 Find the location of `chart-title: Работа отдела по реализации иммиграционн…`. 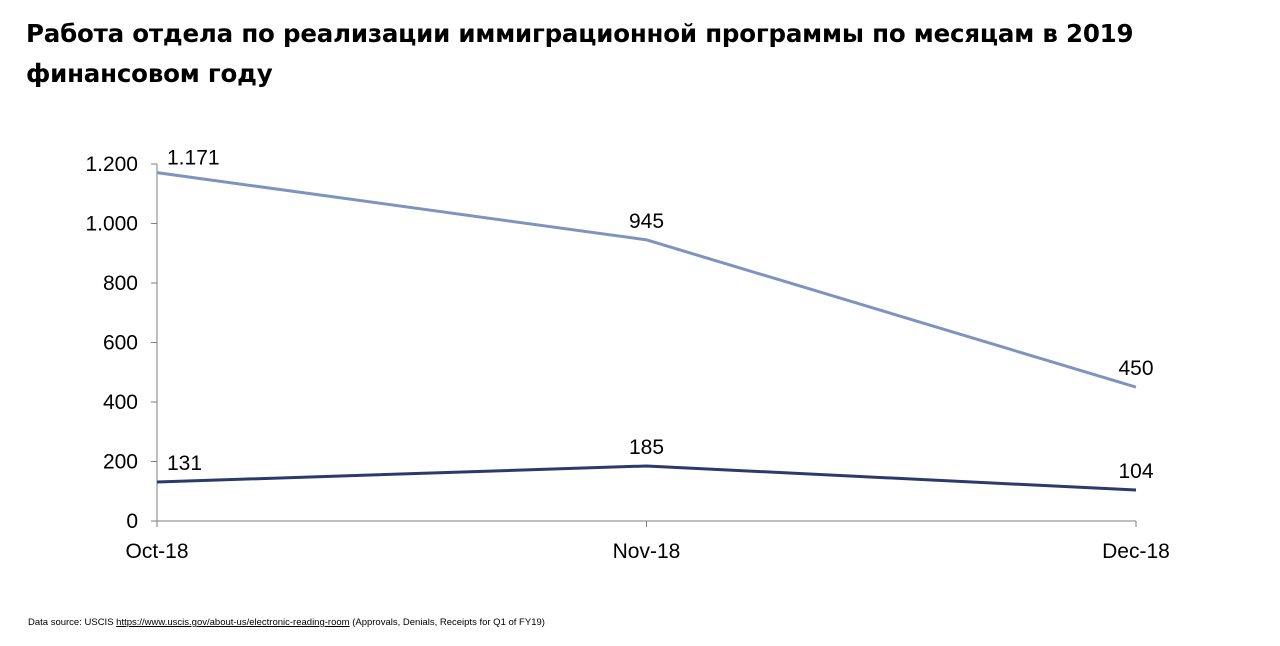

chart-title: Работа отдела по реализации иммиграционн… is located at coordinates (580, 53).